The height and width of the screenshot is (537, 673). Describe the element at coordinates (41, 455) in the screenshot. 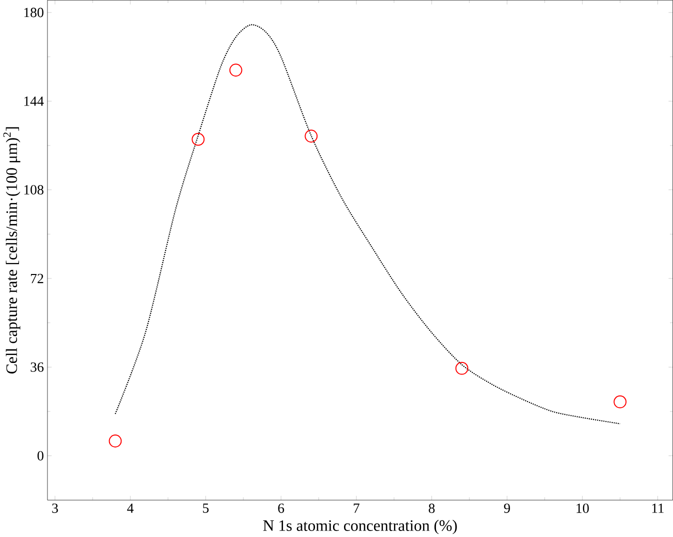

I see `y-tick-label: 0` at that location.